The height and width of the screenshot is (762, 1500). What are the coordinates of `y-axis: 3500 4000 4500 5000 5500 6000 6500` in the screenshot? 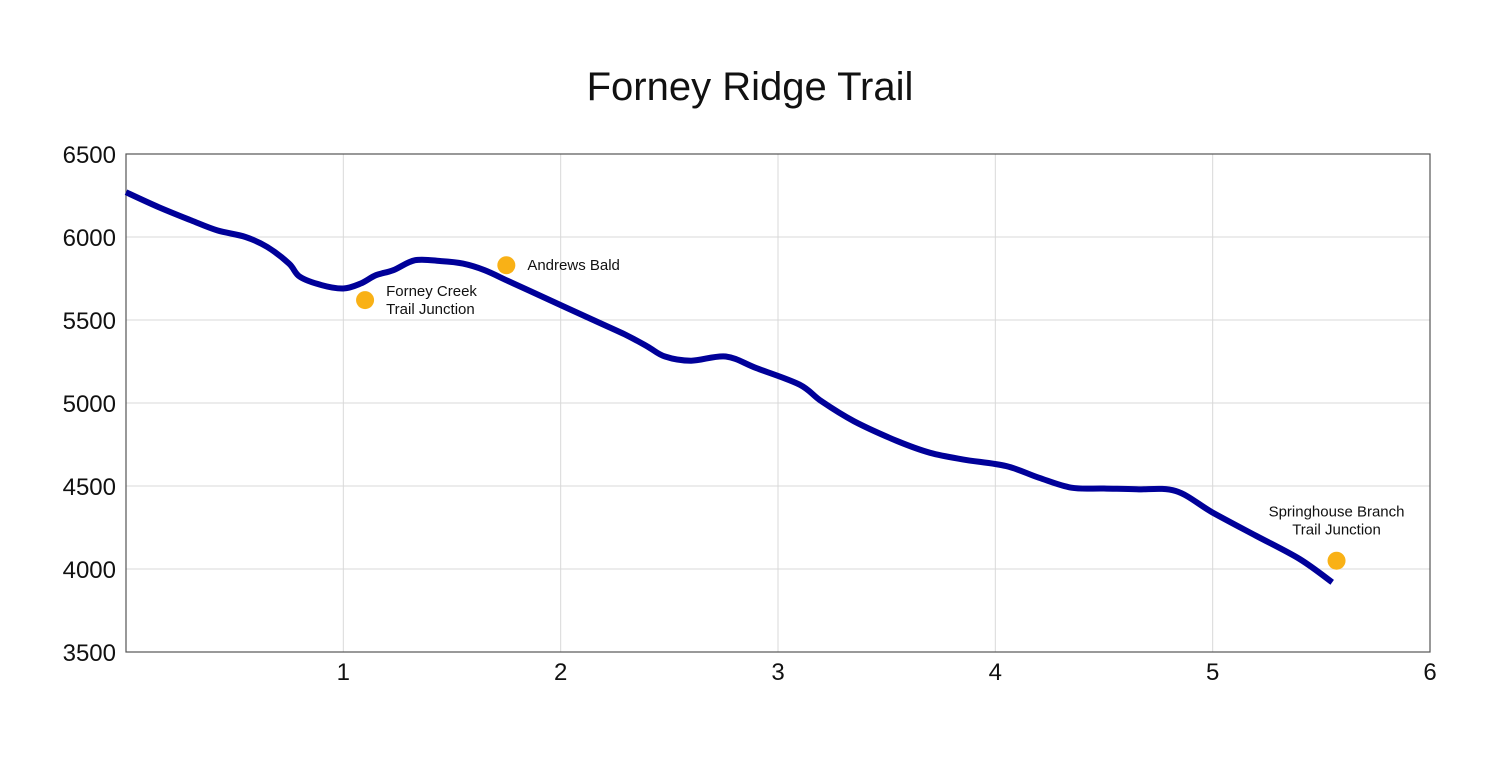 It's located at (89, 404).